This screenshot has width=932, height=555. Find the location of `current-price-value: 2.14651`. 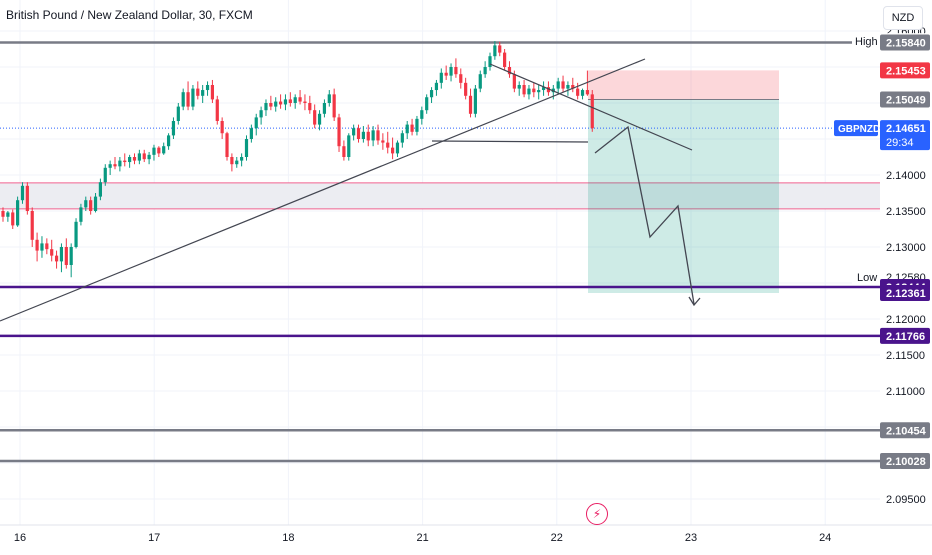

current-price-value: 2.14651 is located at coordinates (906, 129).